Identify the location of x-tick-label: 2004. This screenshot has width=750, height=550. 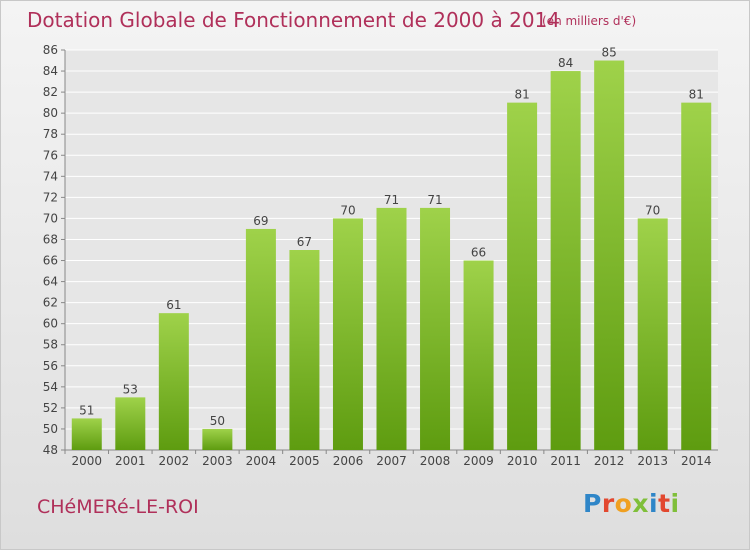
(261, 461).